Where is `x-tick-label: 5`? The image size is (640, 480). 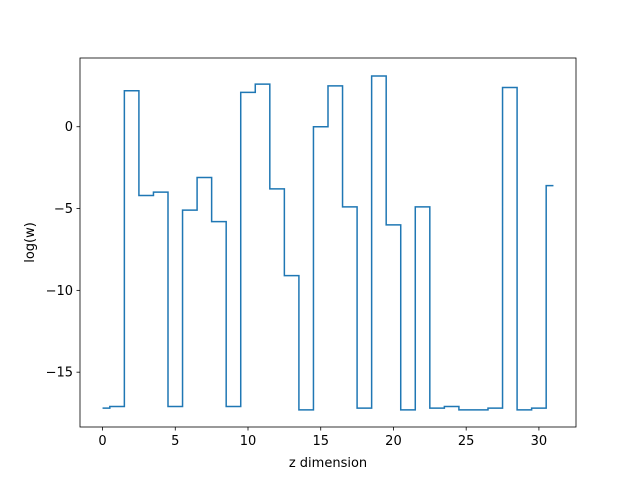
x-tick-label: 5 is located at coordinates (175, 441).